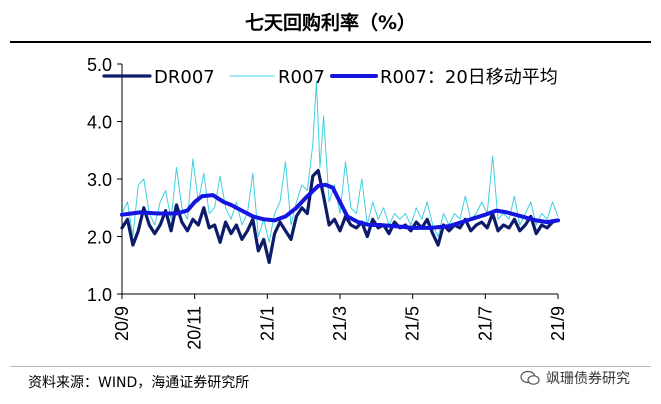 This screenshot has height=404, width=661. Describe the element at coordinates (469, 77) in the screenshot. I see `legend-label: R007：20日移动平均` at that location.